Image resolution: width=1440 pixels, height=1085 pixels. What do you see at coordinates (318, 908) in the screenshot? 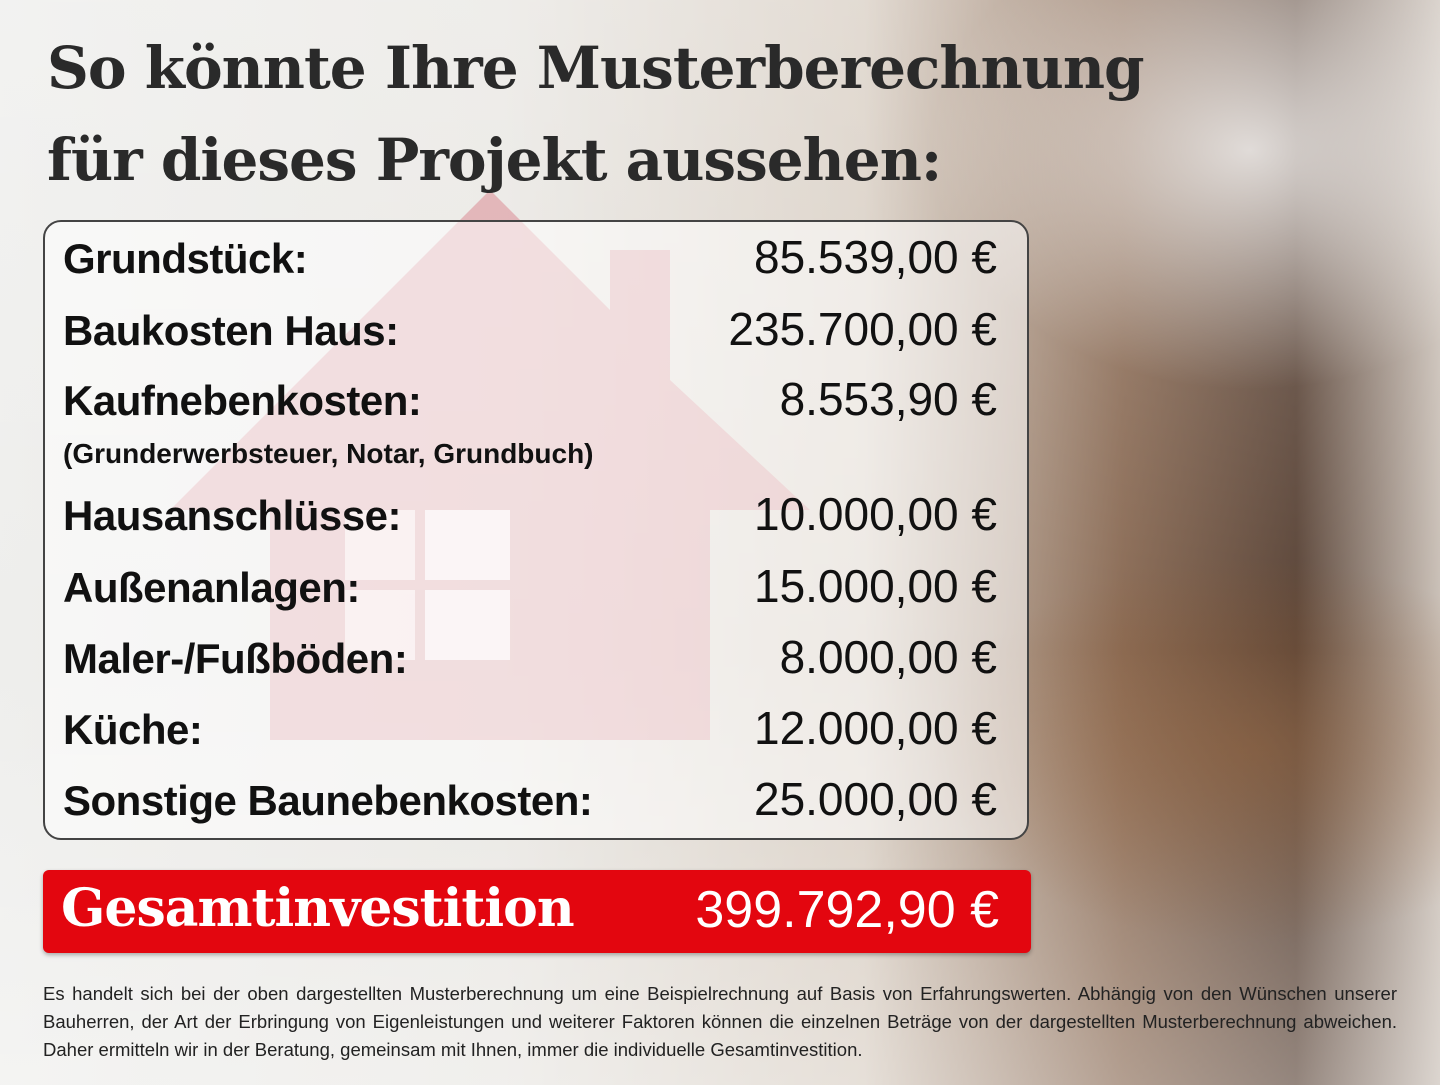
I see `total-label: Gesamtinvestition` at bounding box center [318, 908].